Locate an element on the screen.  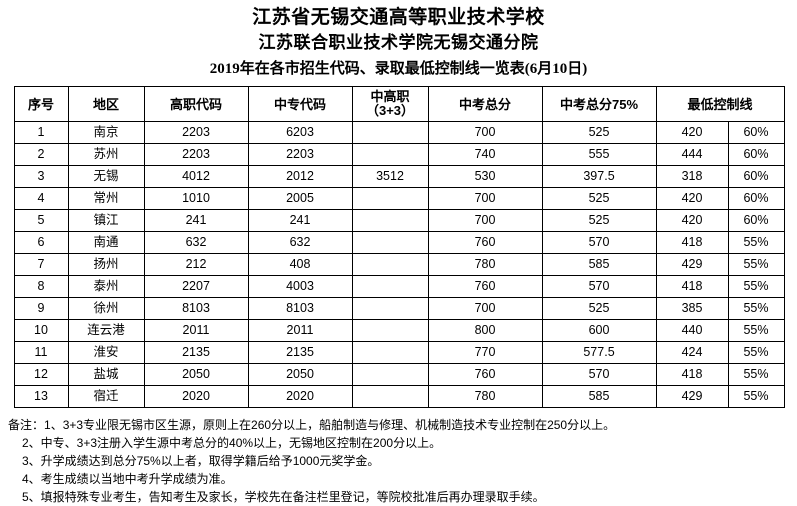
cell-min-score: 318 is located at coordinates (692, 176).